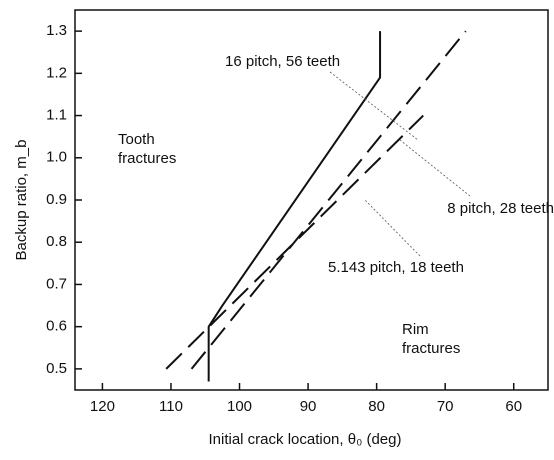 The image size is (554, 460). I want to click on x-tick-label: 120, so click(102, 406).